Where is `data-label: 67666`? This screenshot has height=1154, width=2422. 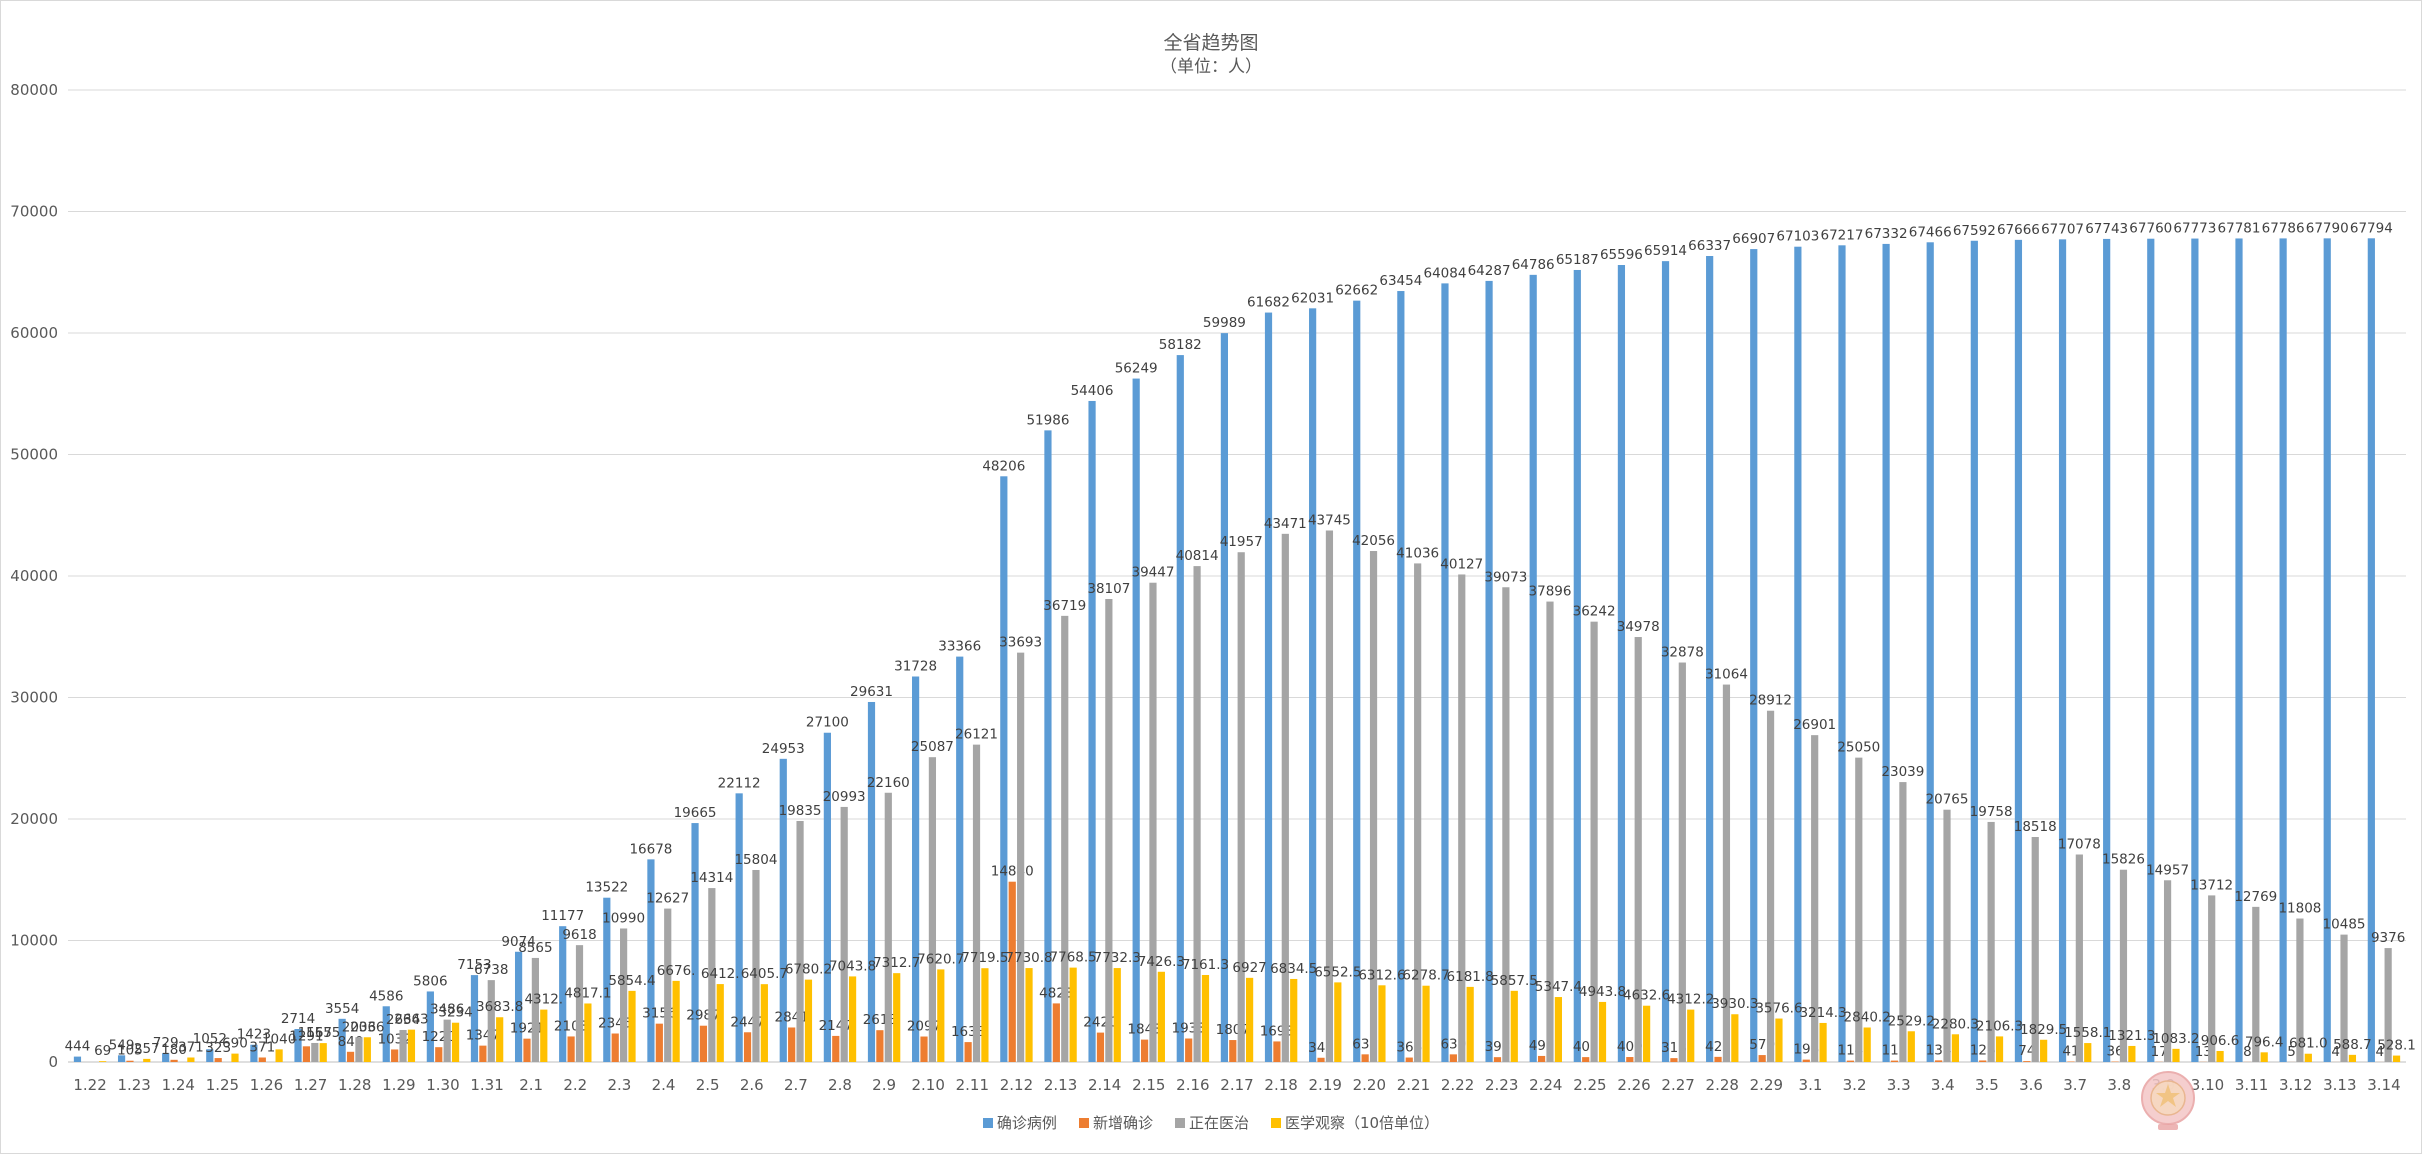
data-label: 67666 is located at coordinates (2018, 230).